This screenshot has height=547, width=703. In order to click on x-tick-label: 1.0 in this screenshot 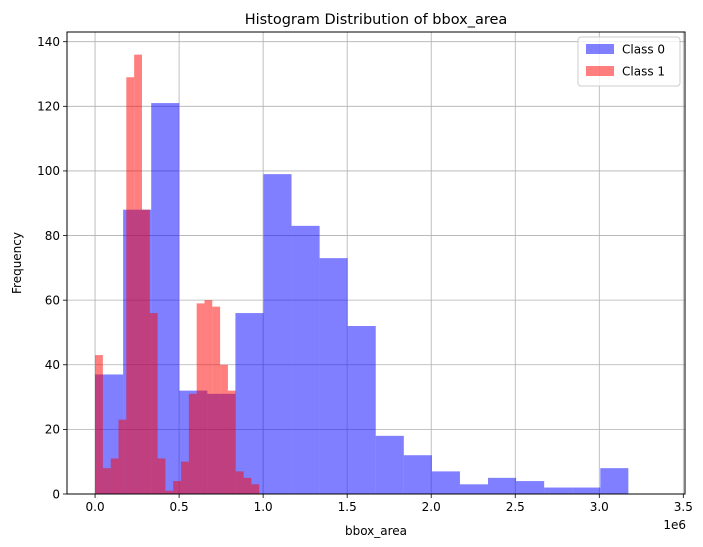, I will do `click(263, 507)`.